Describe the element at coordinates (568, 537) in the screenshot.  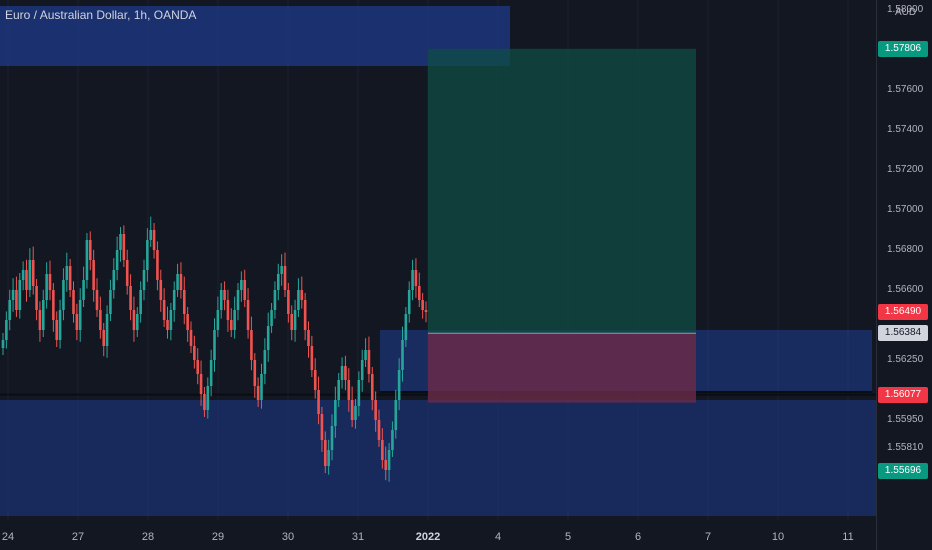
I see `x-tick-label: 5` at that location.